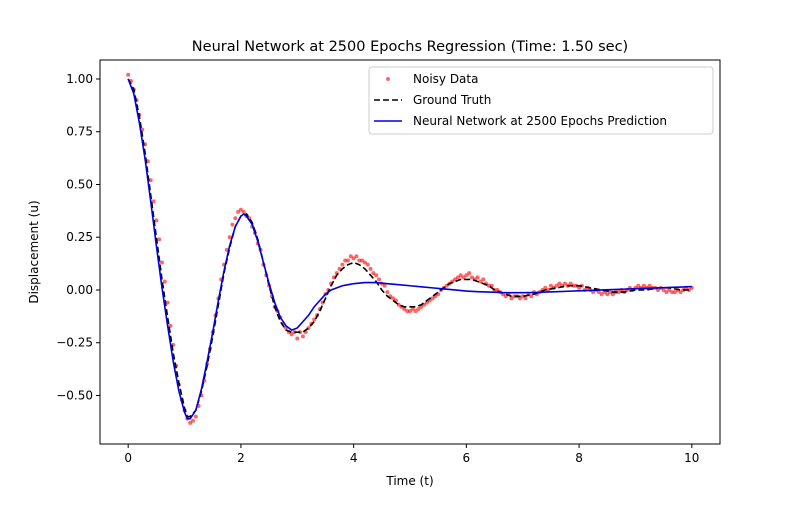 This screenshot has width=800, height=505. I want to click on x-tick-label: 8, so click(579, 458).